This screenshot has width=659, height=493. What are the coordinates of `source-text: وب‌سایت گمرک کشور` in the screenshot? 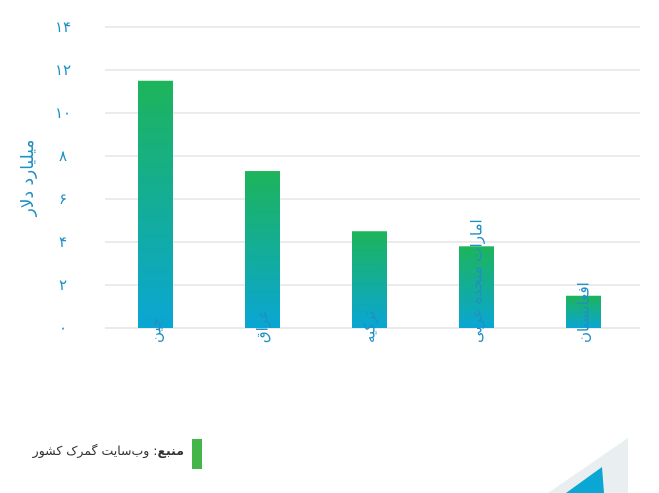 It's located at (91, 450).